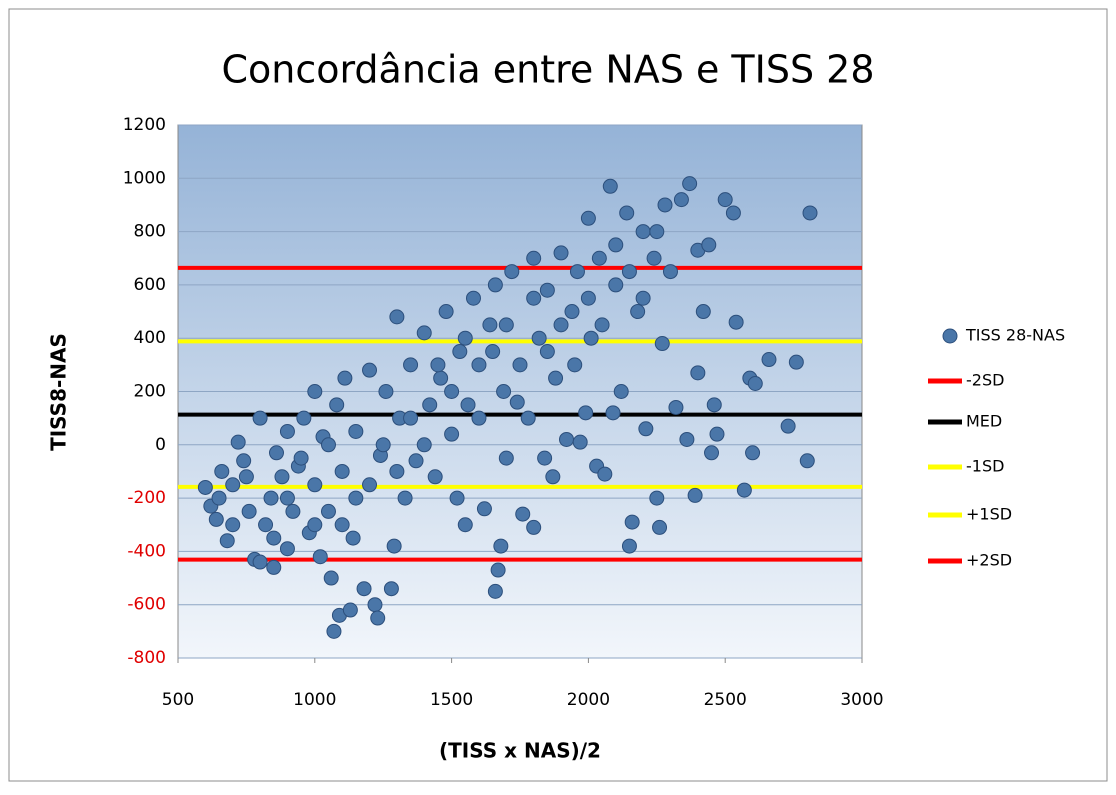  What do you see at coordinates (950, 336) in the screenshot?
I see `legend-marker` at bounding box center [950, 336].